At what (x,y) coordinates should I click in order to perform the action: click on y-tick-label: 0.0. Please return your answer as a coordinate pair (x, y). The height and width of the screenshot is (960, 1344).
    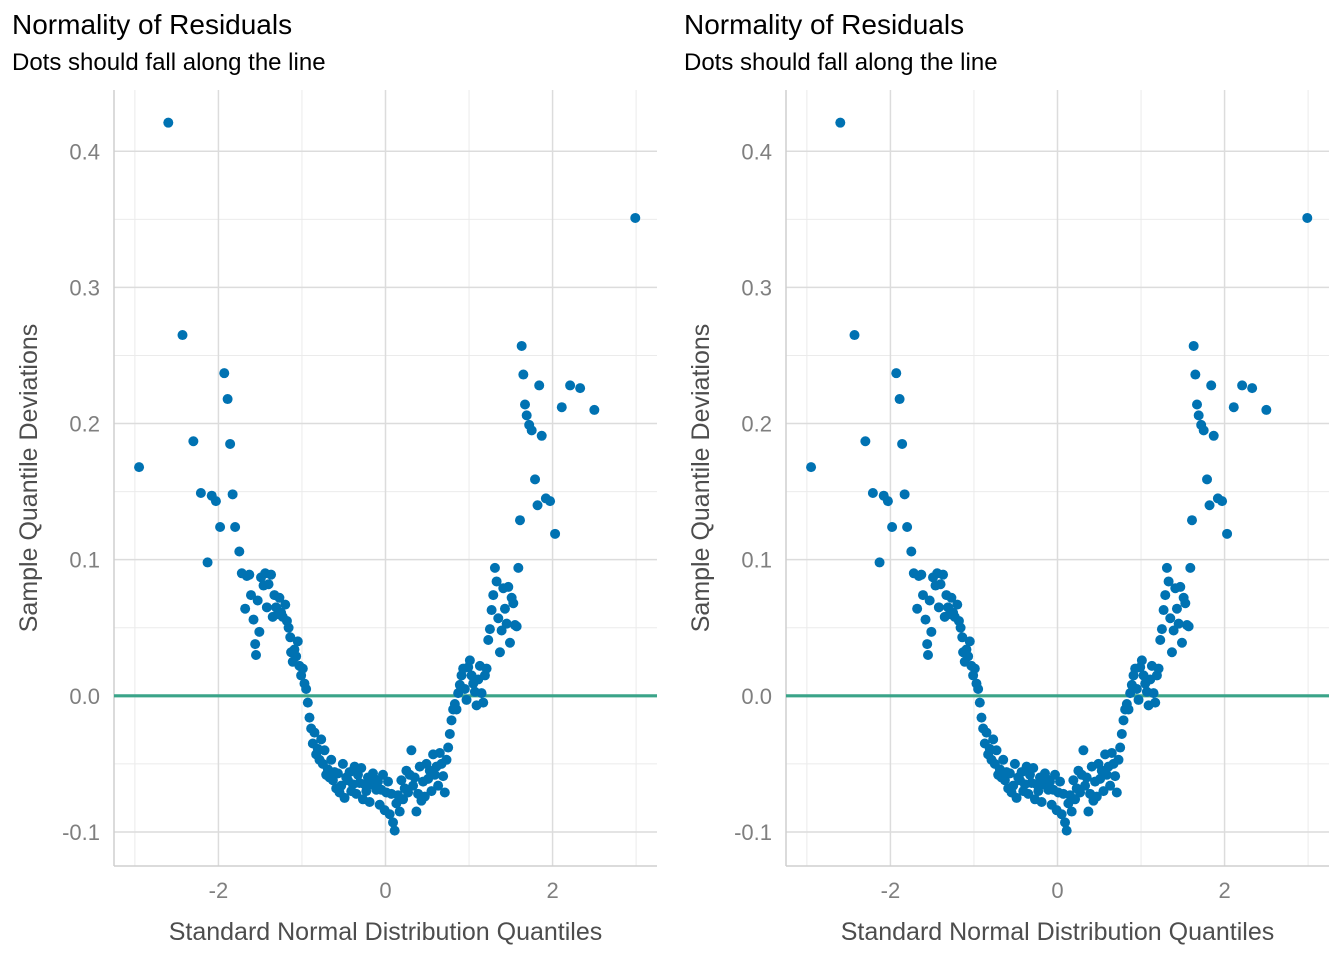
    Looking at the image, I should click on (84, 696).